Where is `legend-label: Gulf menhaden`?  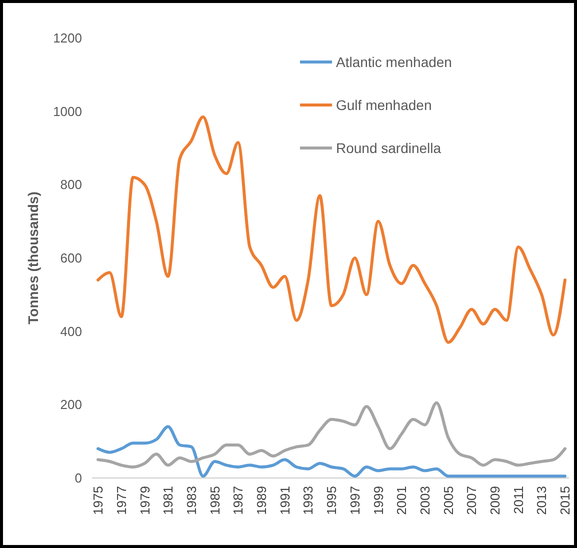 legend-label: Gulf menhaden is located at coordinates (384, 104).